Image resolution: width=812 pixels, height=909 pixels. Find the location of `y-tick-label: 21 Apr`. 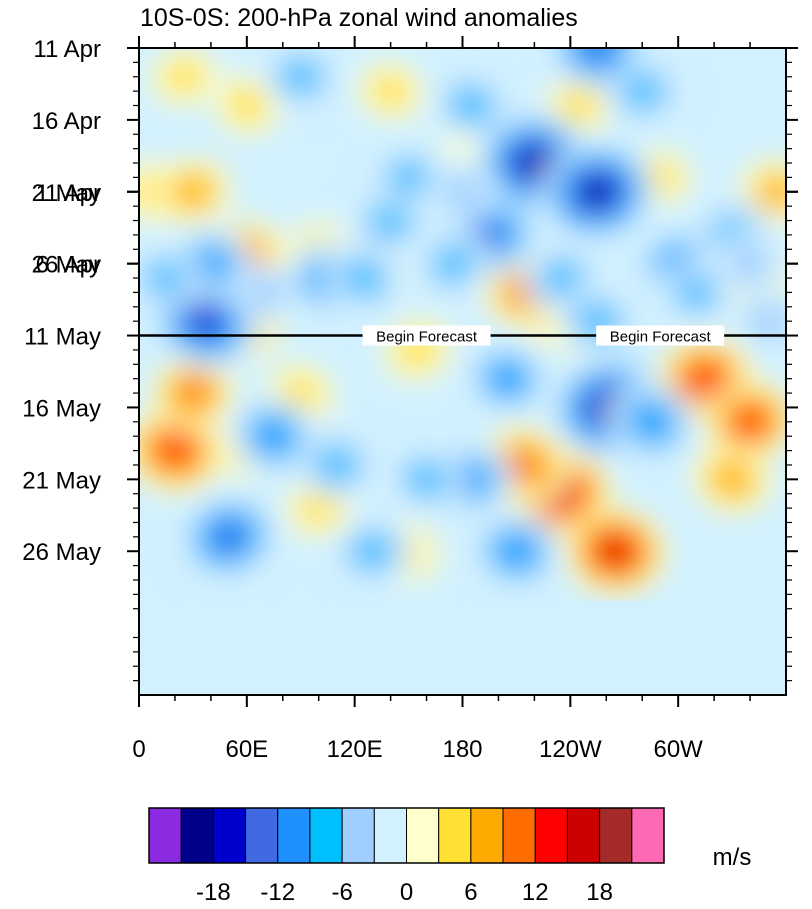

y-tick-label: 21 Apr is located at coordinates (66, 193).